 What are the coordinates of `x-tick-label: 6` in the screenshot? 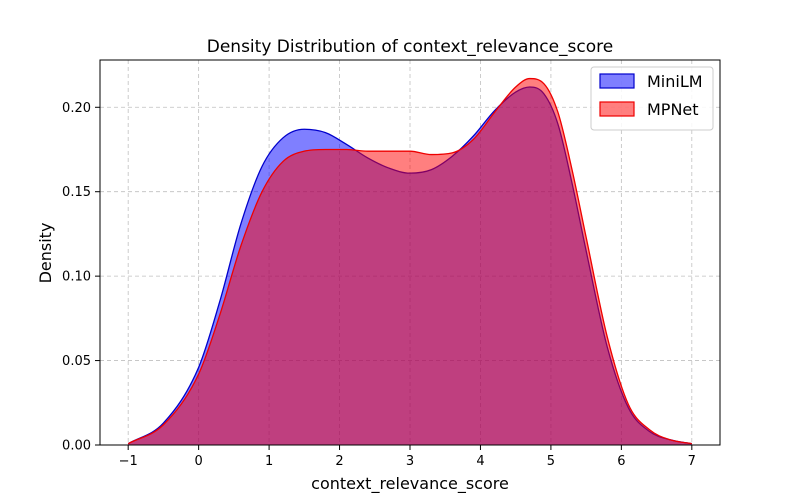 It's located at (621, 461).